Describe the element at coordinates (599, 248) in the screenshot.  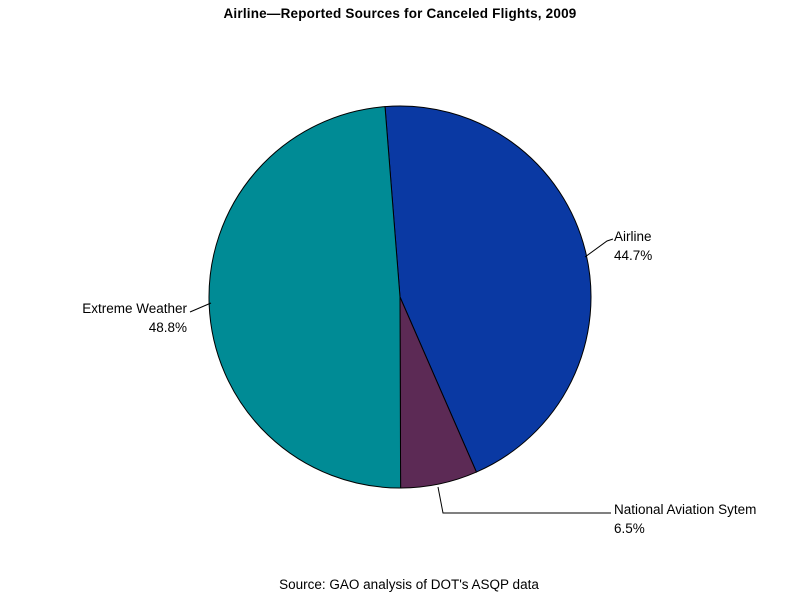
I see `airline-leader-line` at that location.